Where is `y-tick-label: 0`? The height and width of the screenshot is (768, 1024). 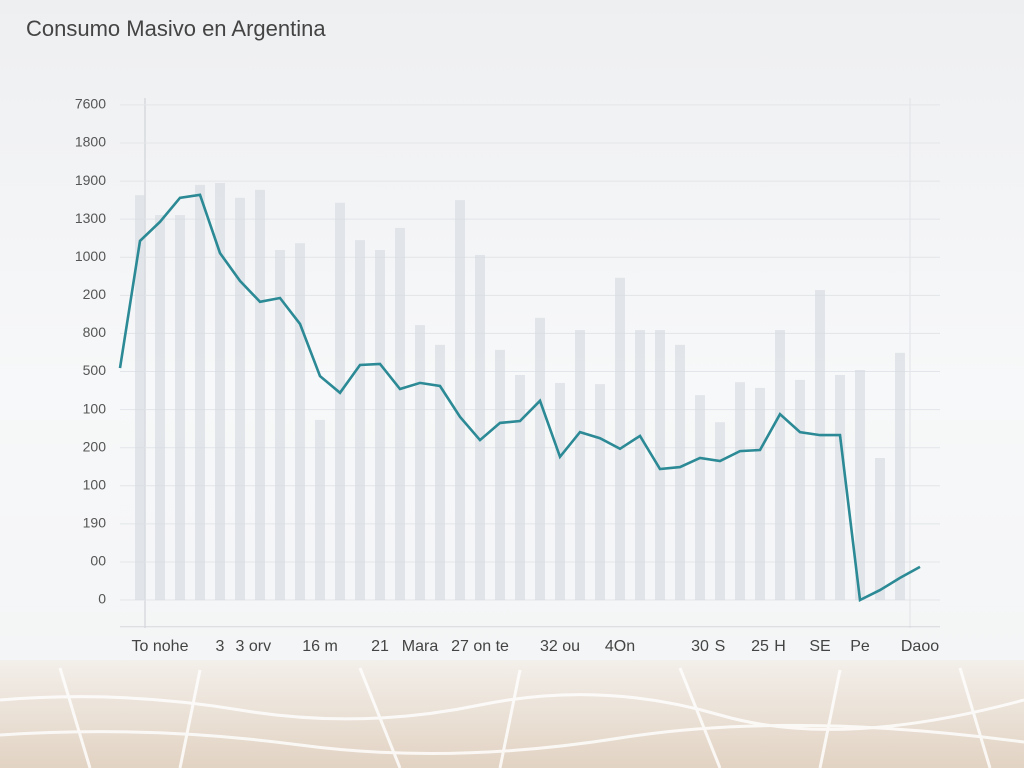 y-tick-label: 0 is located at coordinates (102, 599).